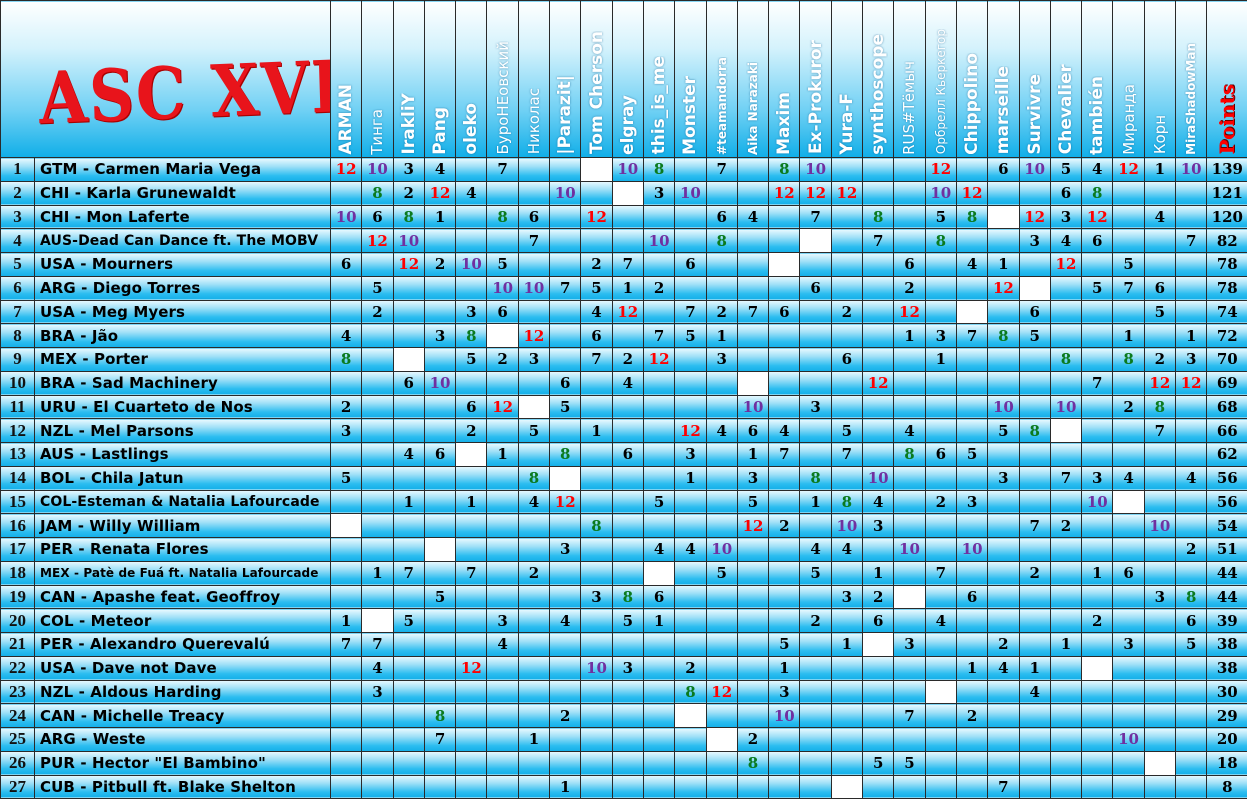 The height and width of the screenshot is (800, 1247). I want to click on entry-name: USA - Dave not Dave, so click(182, 668).